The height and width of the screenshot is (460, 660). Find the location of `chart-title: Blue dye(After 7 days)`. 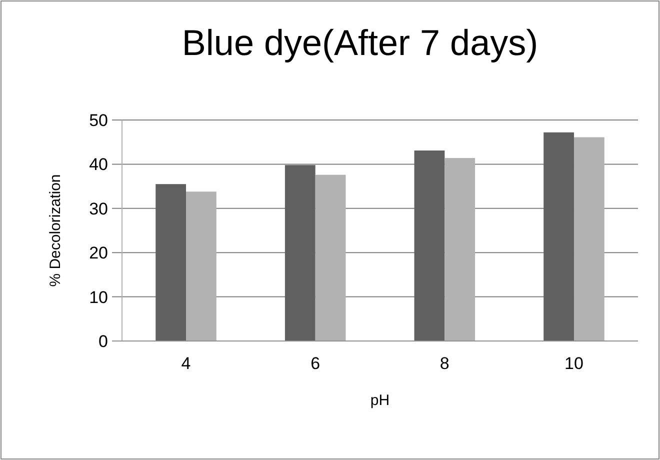

chart-title: Blue dye(After 7 days) is located at coordinates (360, 42).